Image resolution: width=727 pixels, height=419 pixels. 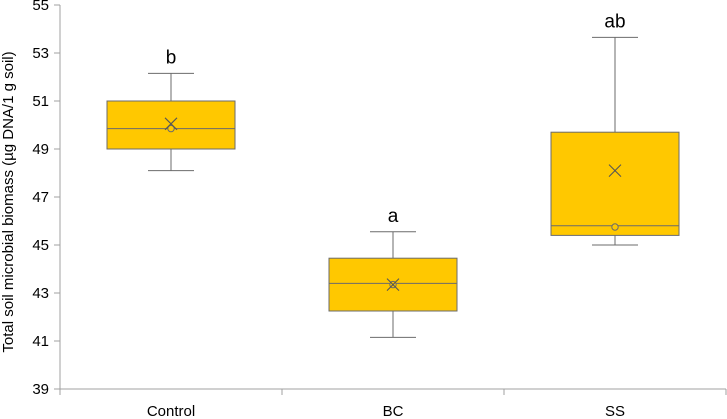 What do you see at coordinates (40, 101) in the screenshot?
I see `y-tick-label: 51` at bounding box center [40, 101].